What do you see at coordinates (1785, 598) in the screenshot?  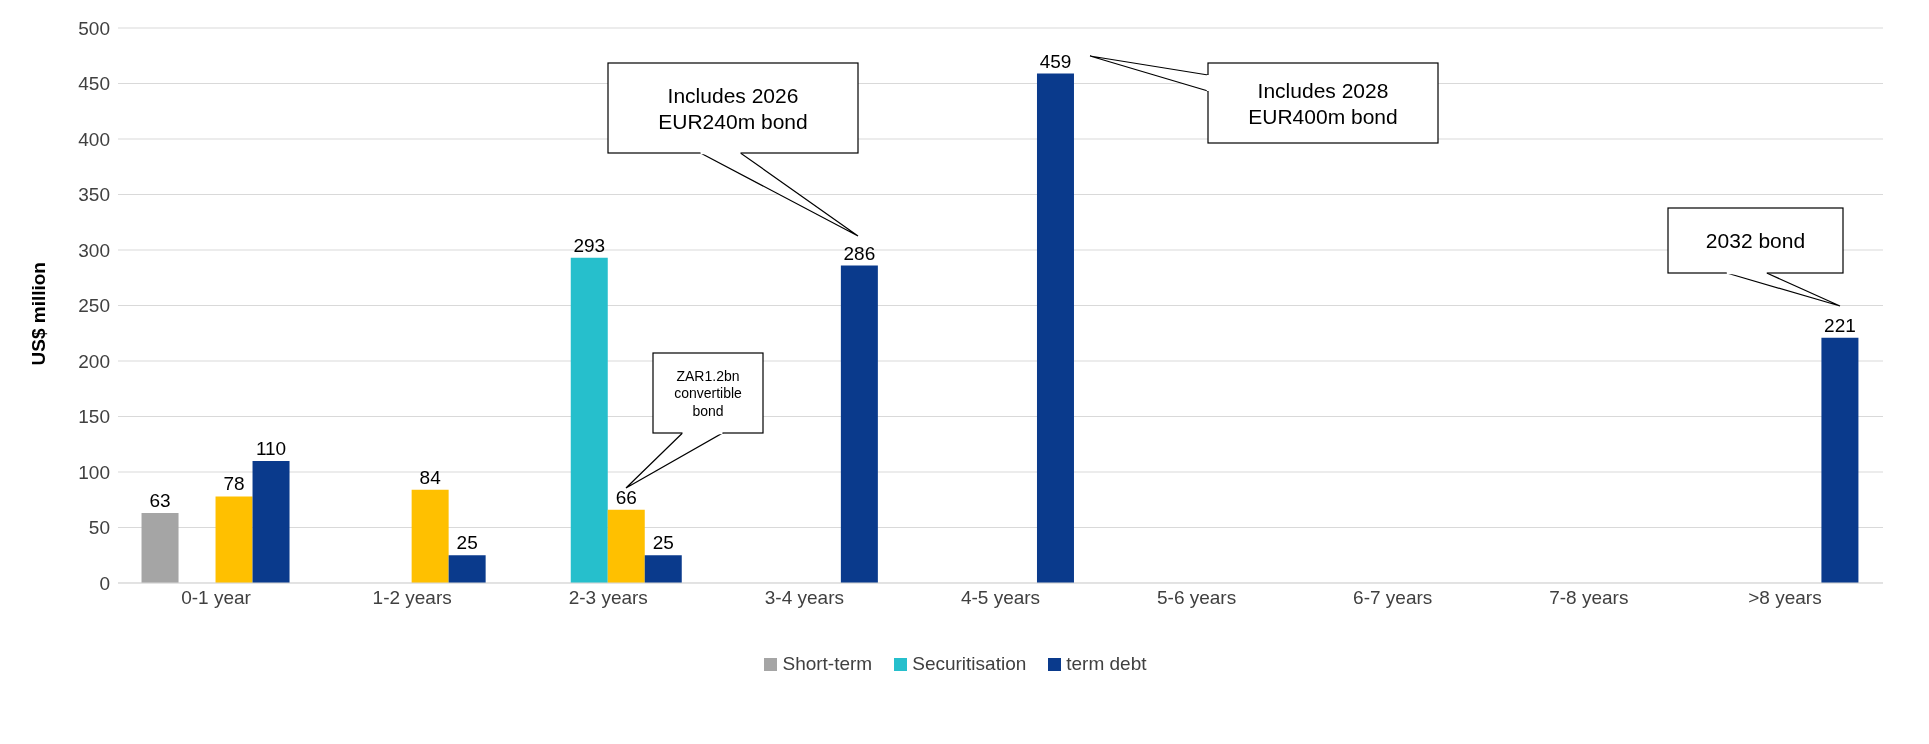 I see `x-tick-label: >8 years` at bounding box center [1785, 598].